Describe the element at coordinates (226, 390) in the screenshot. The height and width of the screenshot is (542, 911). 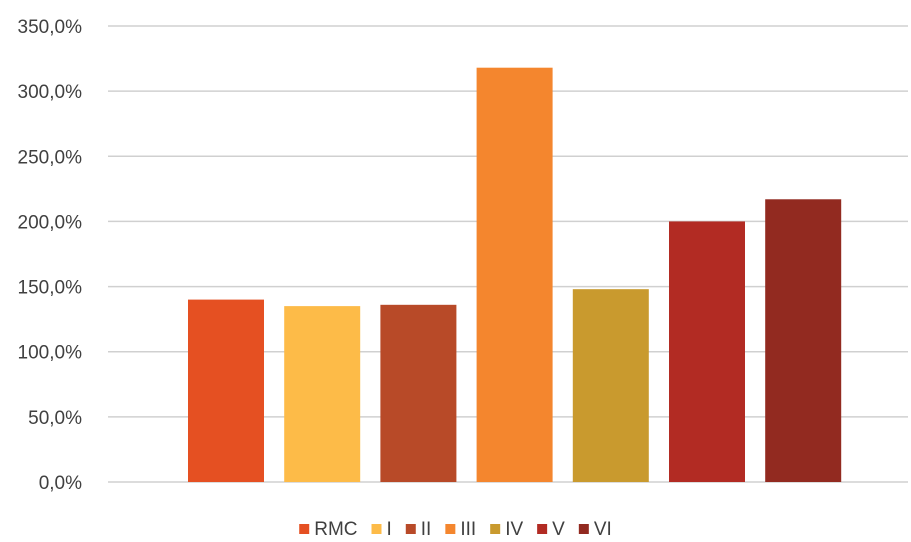
I see `bar-rmc` at that location.